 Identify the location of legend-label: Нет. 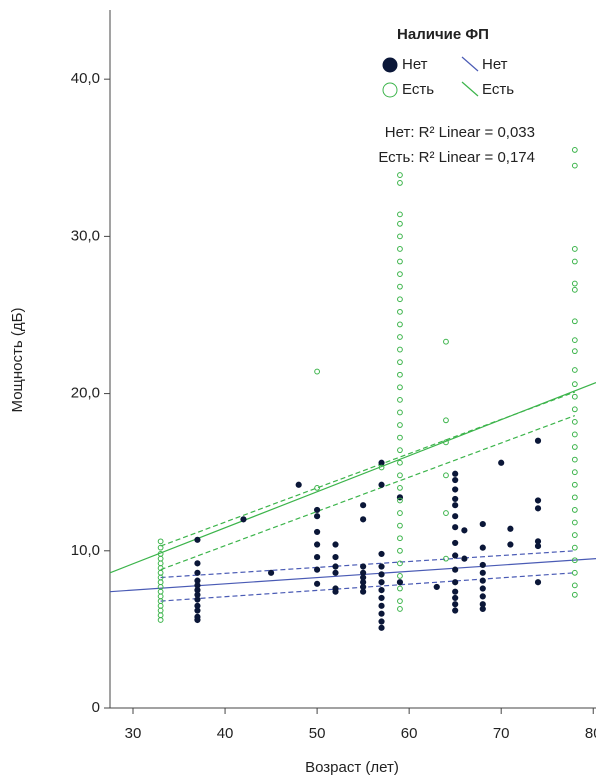
(415, 64).